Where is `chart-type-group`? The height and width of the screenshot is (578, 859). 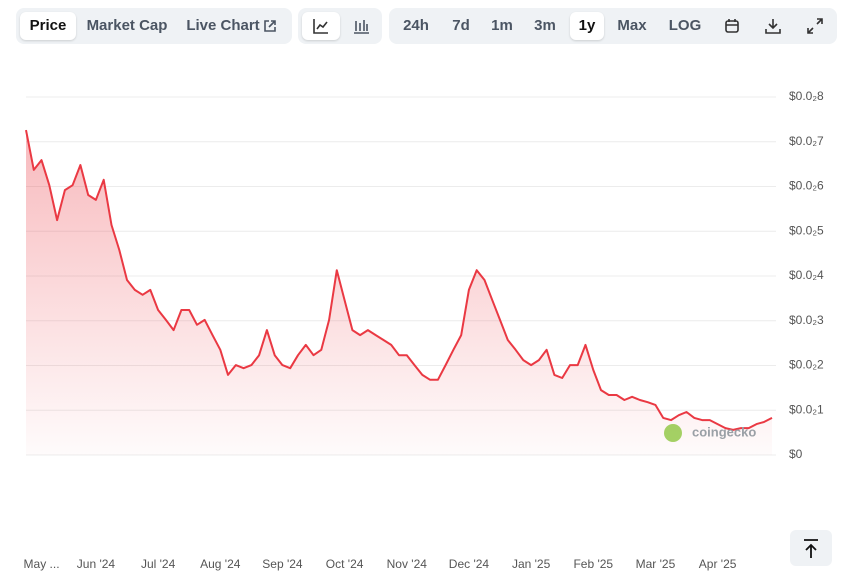 chart-type-group is located at coordinates (340, 26).